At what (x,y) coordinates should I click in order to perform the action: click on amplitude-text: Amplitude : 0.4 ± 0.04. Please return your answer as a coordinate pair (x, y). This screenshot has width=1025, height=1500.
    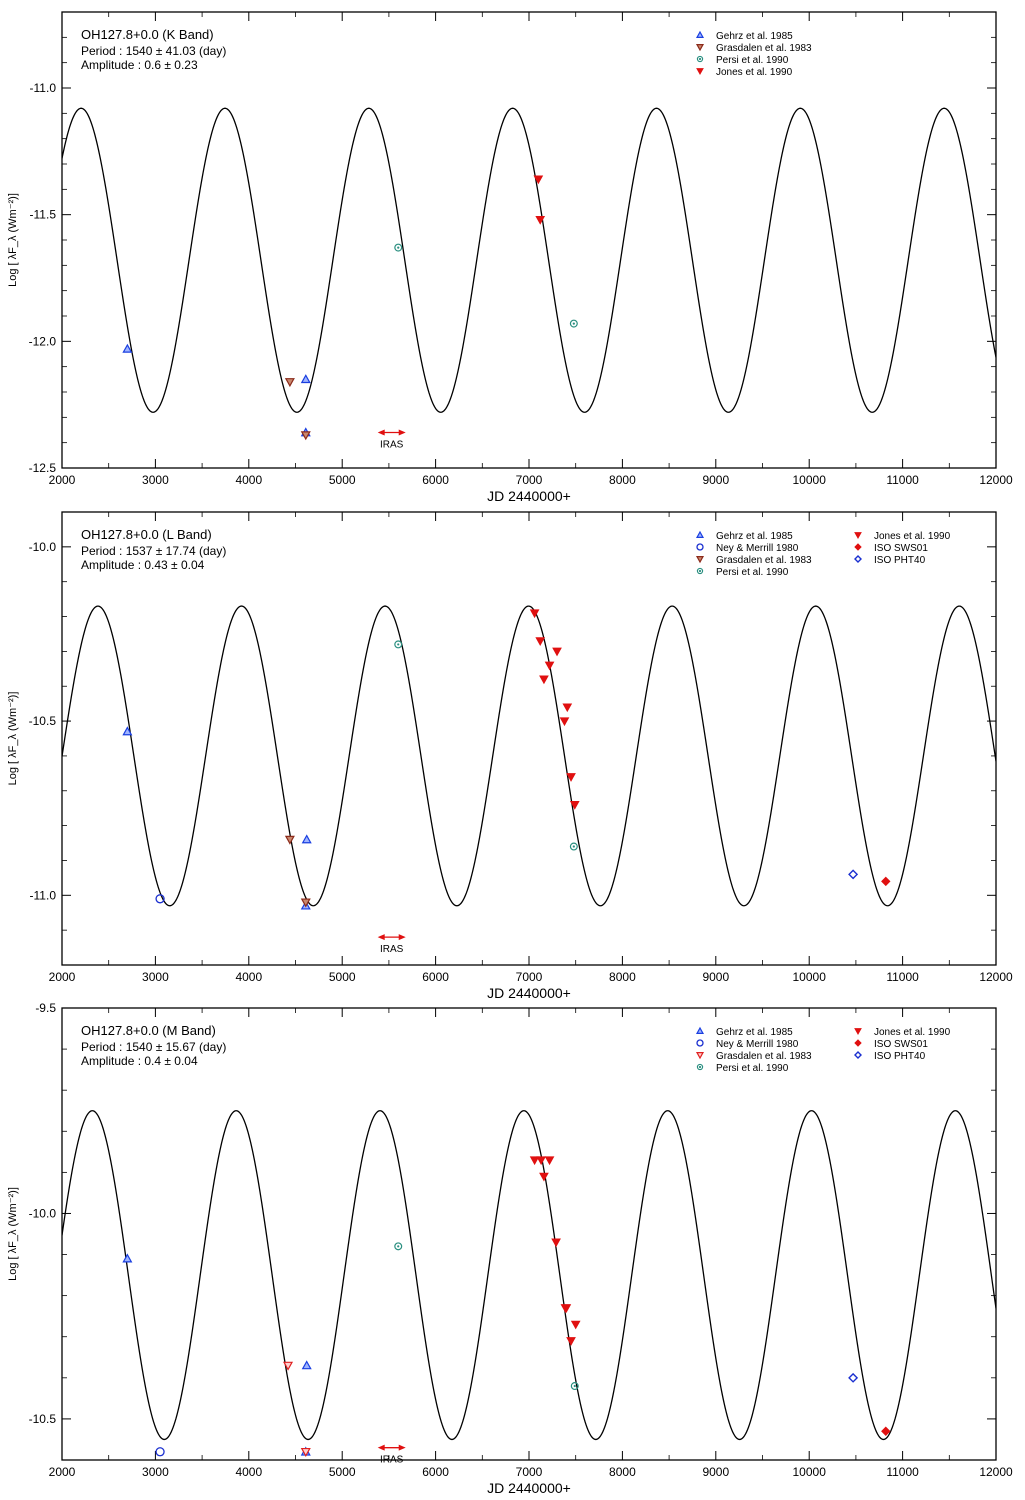
    Looking at the image, I should click on (139, 1061).